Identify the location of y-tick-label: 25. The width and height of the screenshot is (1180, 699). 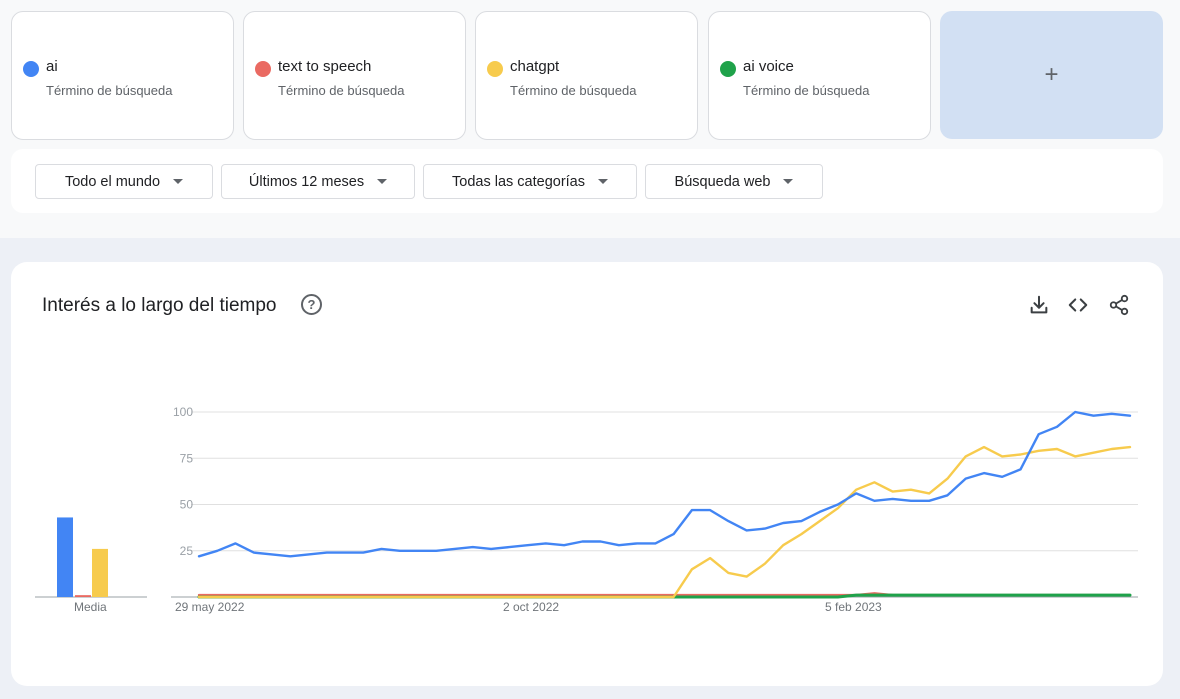
(187, 551).